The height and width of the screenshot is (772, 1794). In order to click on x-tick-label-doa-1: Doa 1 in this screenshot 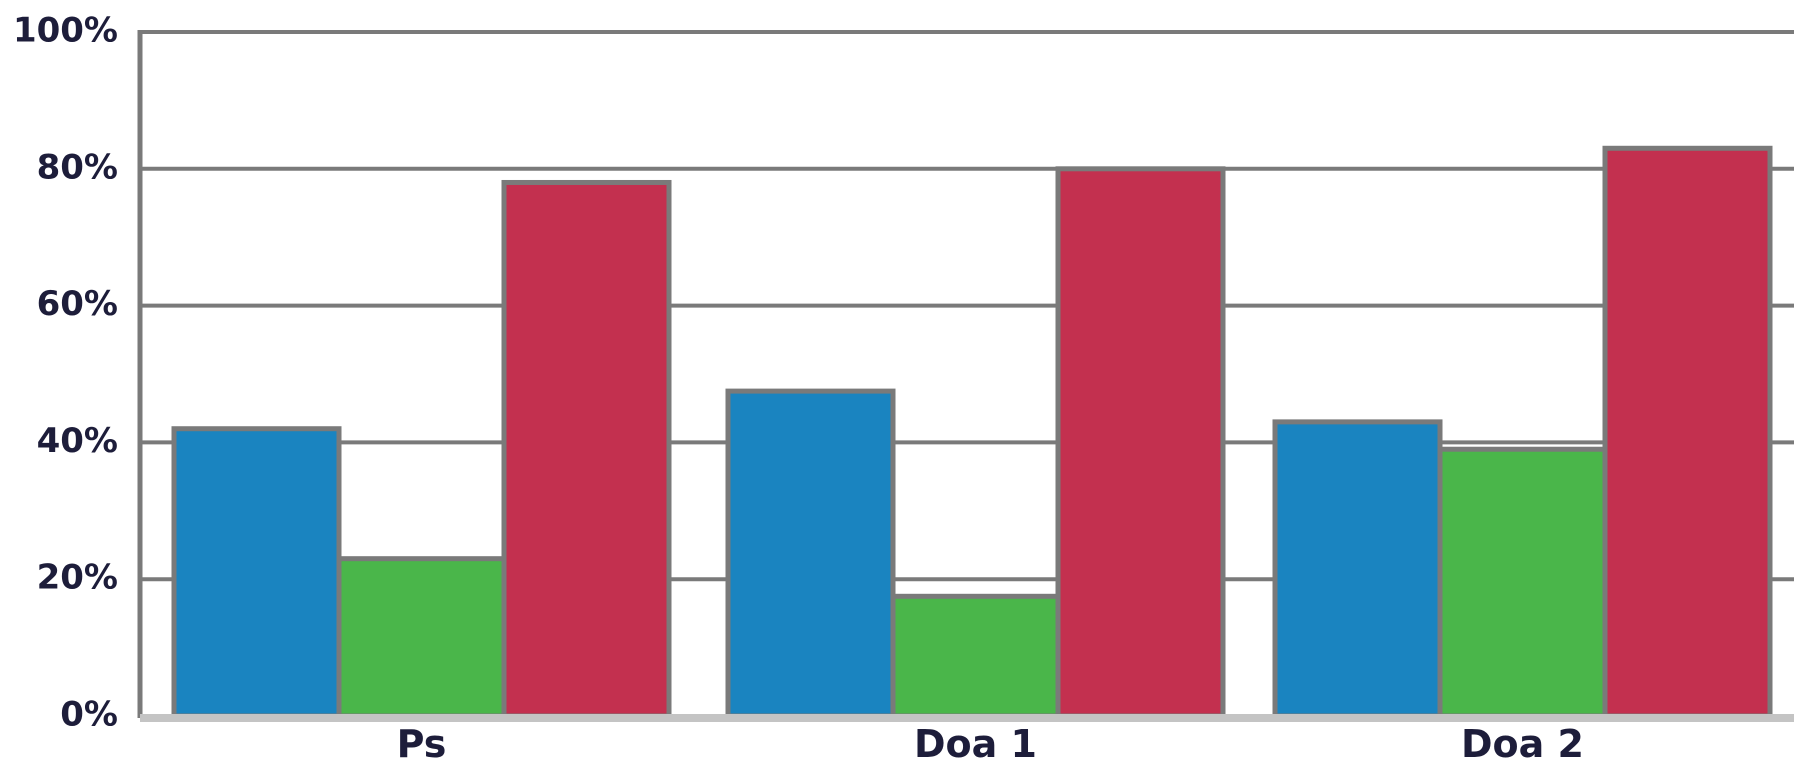, I will do `click(975, 744)`.